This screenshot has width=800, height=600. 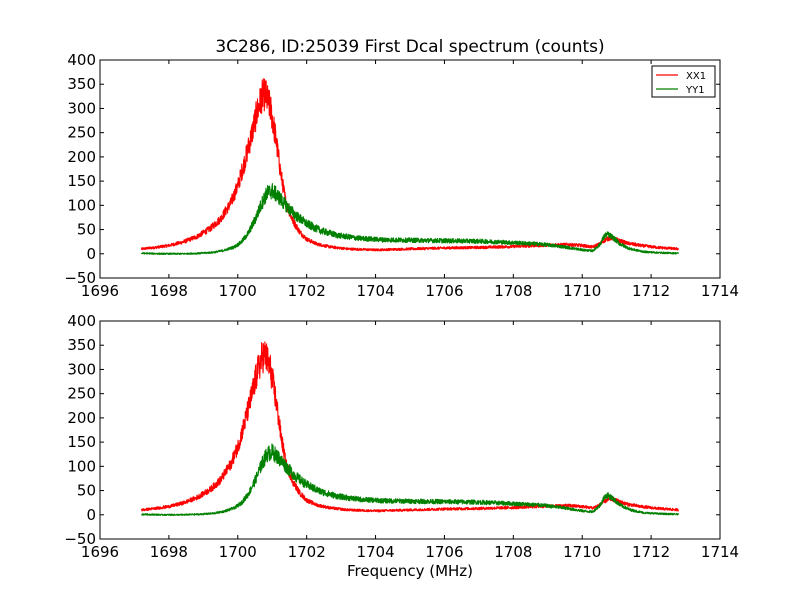 What do you see at coordinates (683, 81) in the screenshot?
I see `legend-box` at bounding box center [683, 81].